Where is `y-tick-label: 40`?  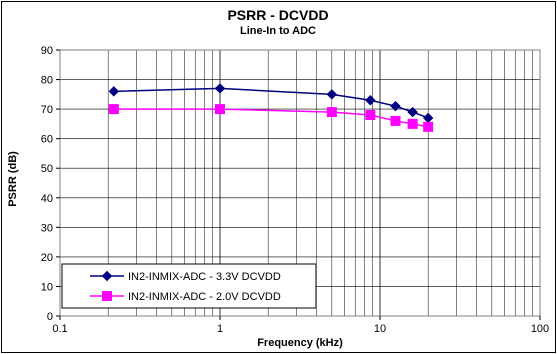
y-tick-label: 40 is located at coordinates (47, 199).